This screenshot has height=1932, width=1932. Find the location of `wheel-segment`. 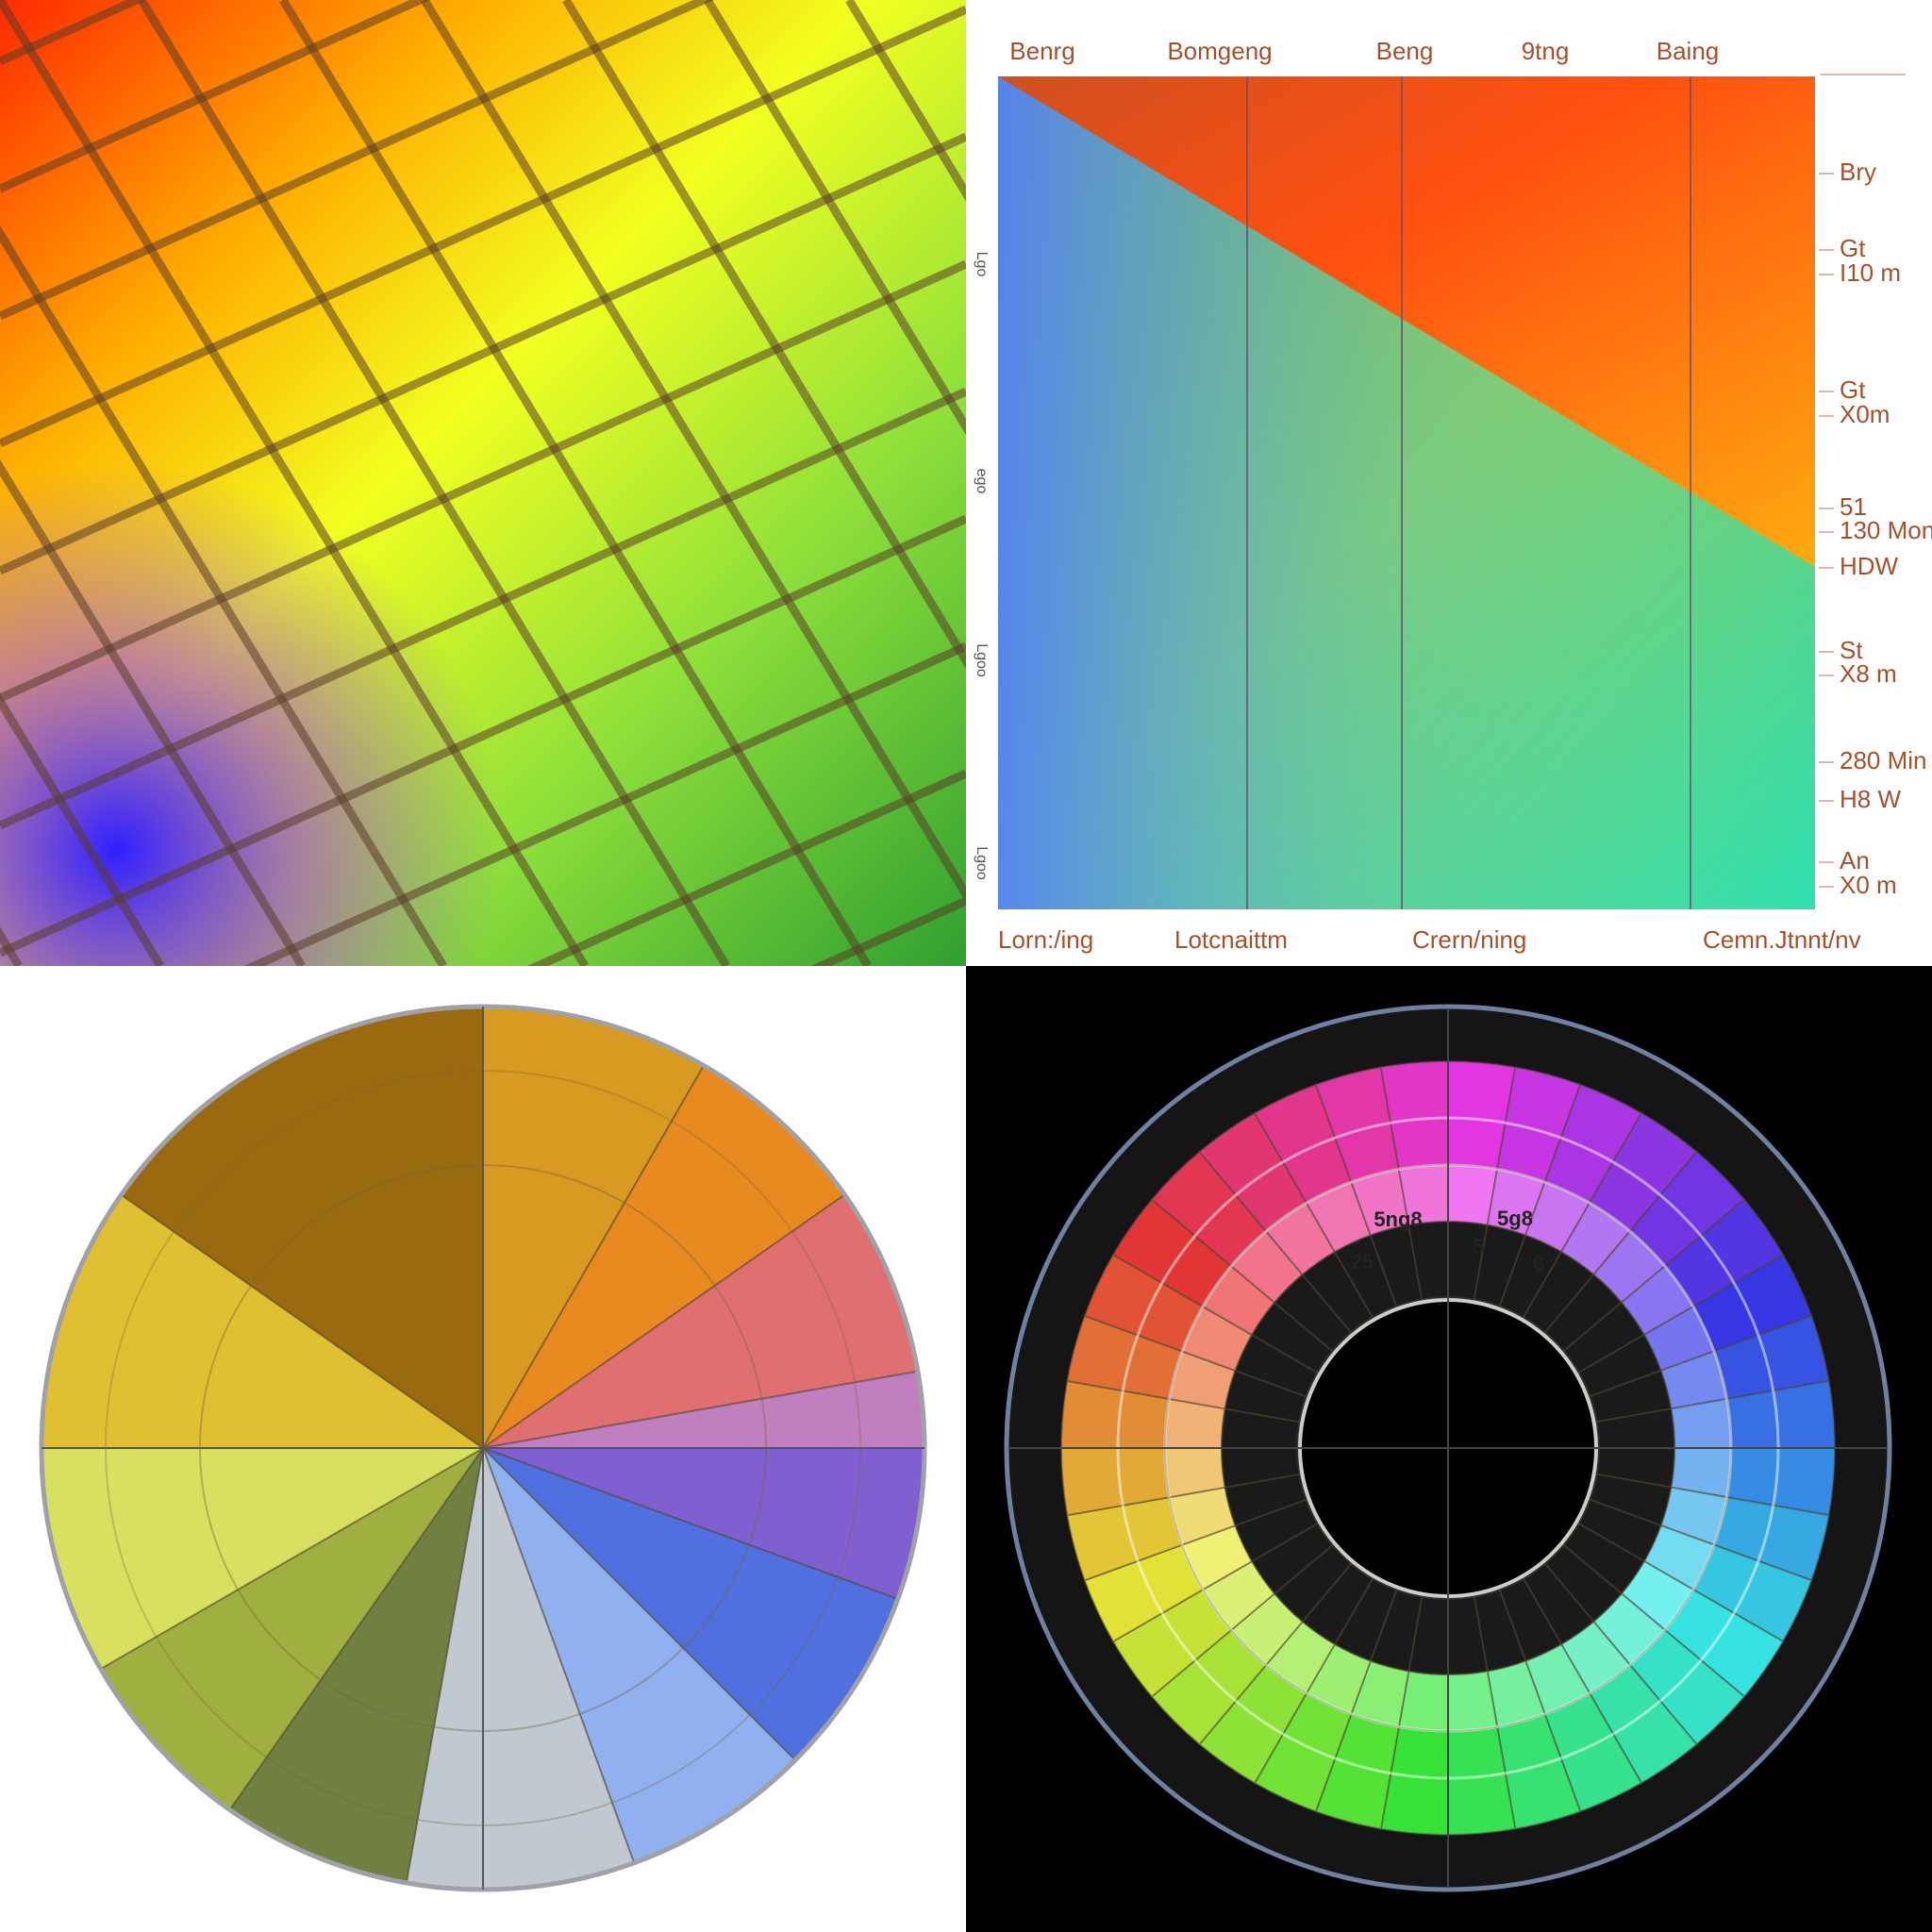

wheel-segment is located at coordinates (703, 1408).